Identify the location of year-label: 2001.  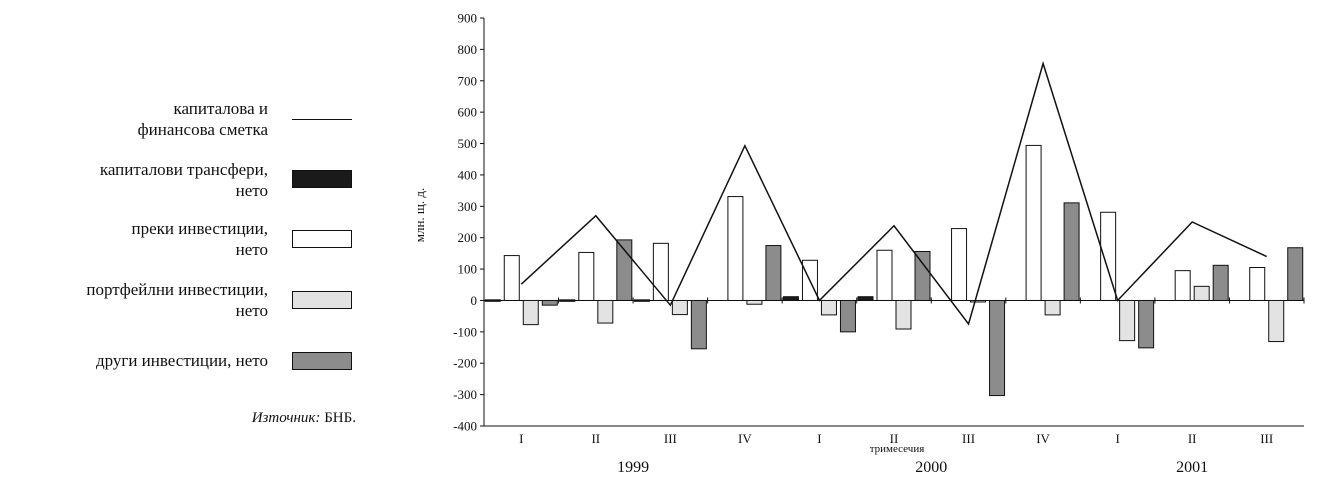
(1192, 467).